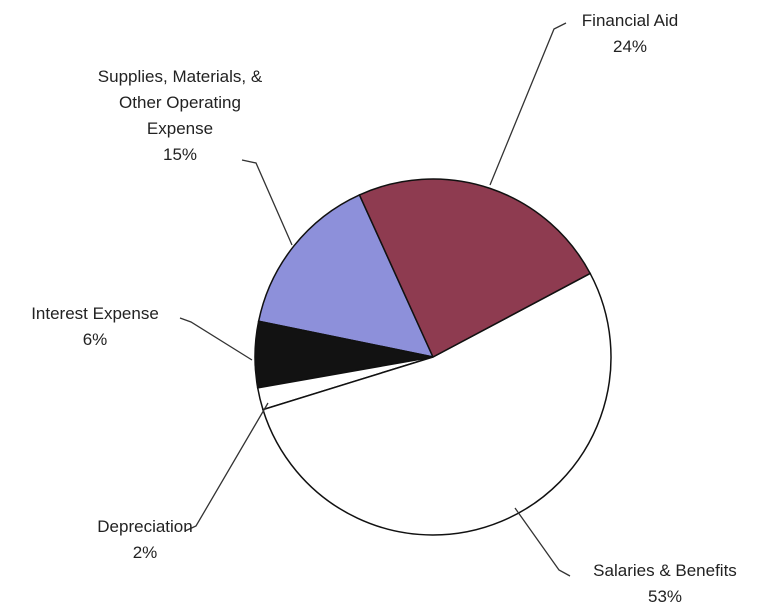 This screenshot has width=762, height=610. I want to click on percent-label: 24%, so click(630, 46).